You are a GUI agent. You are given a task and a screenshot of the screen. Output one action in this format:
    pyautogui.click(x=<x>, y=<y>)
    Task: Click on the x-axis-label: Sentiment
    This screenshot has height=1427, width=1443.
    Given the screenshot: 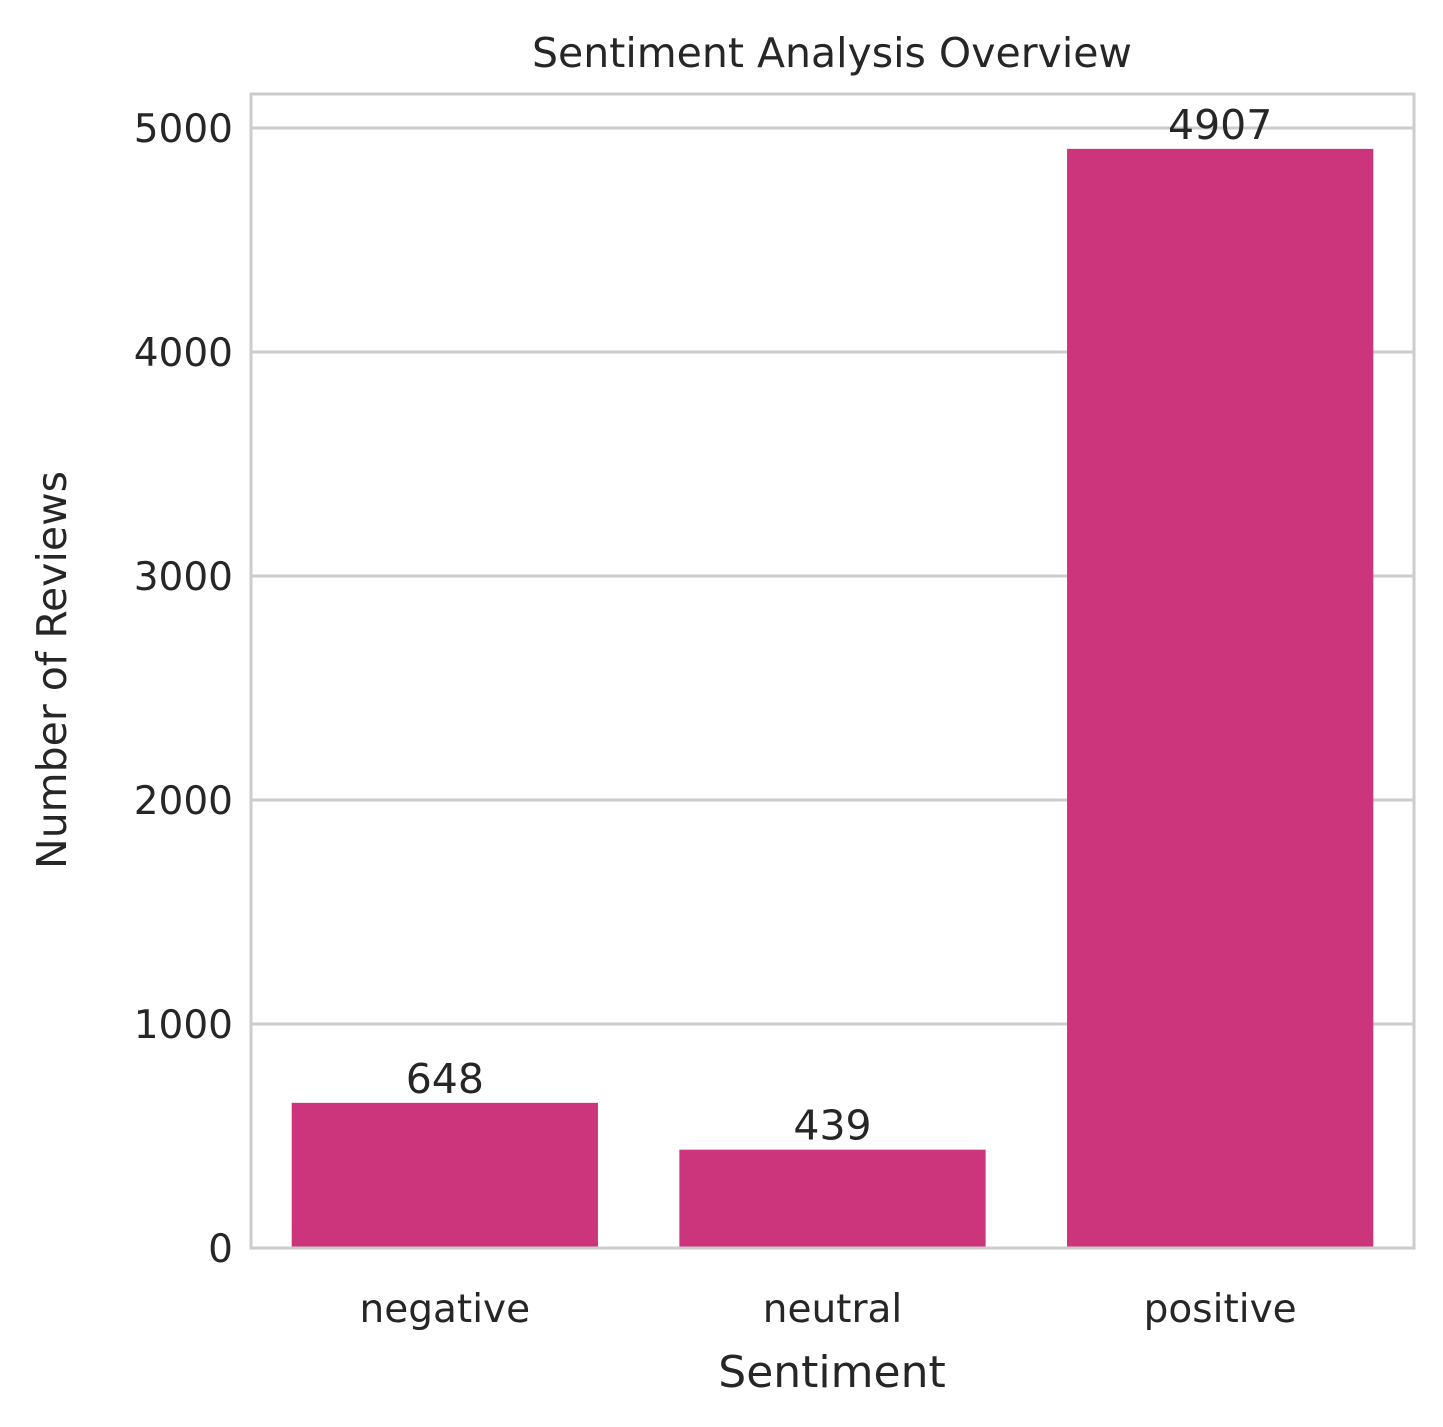 What is the action you would take?
    pyautogui.click(x=831, y=1372)
    